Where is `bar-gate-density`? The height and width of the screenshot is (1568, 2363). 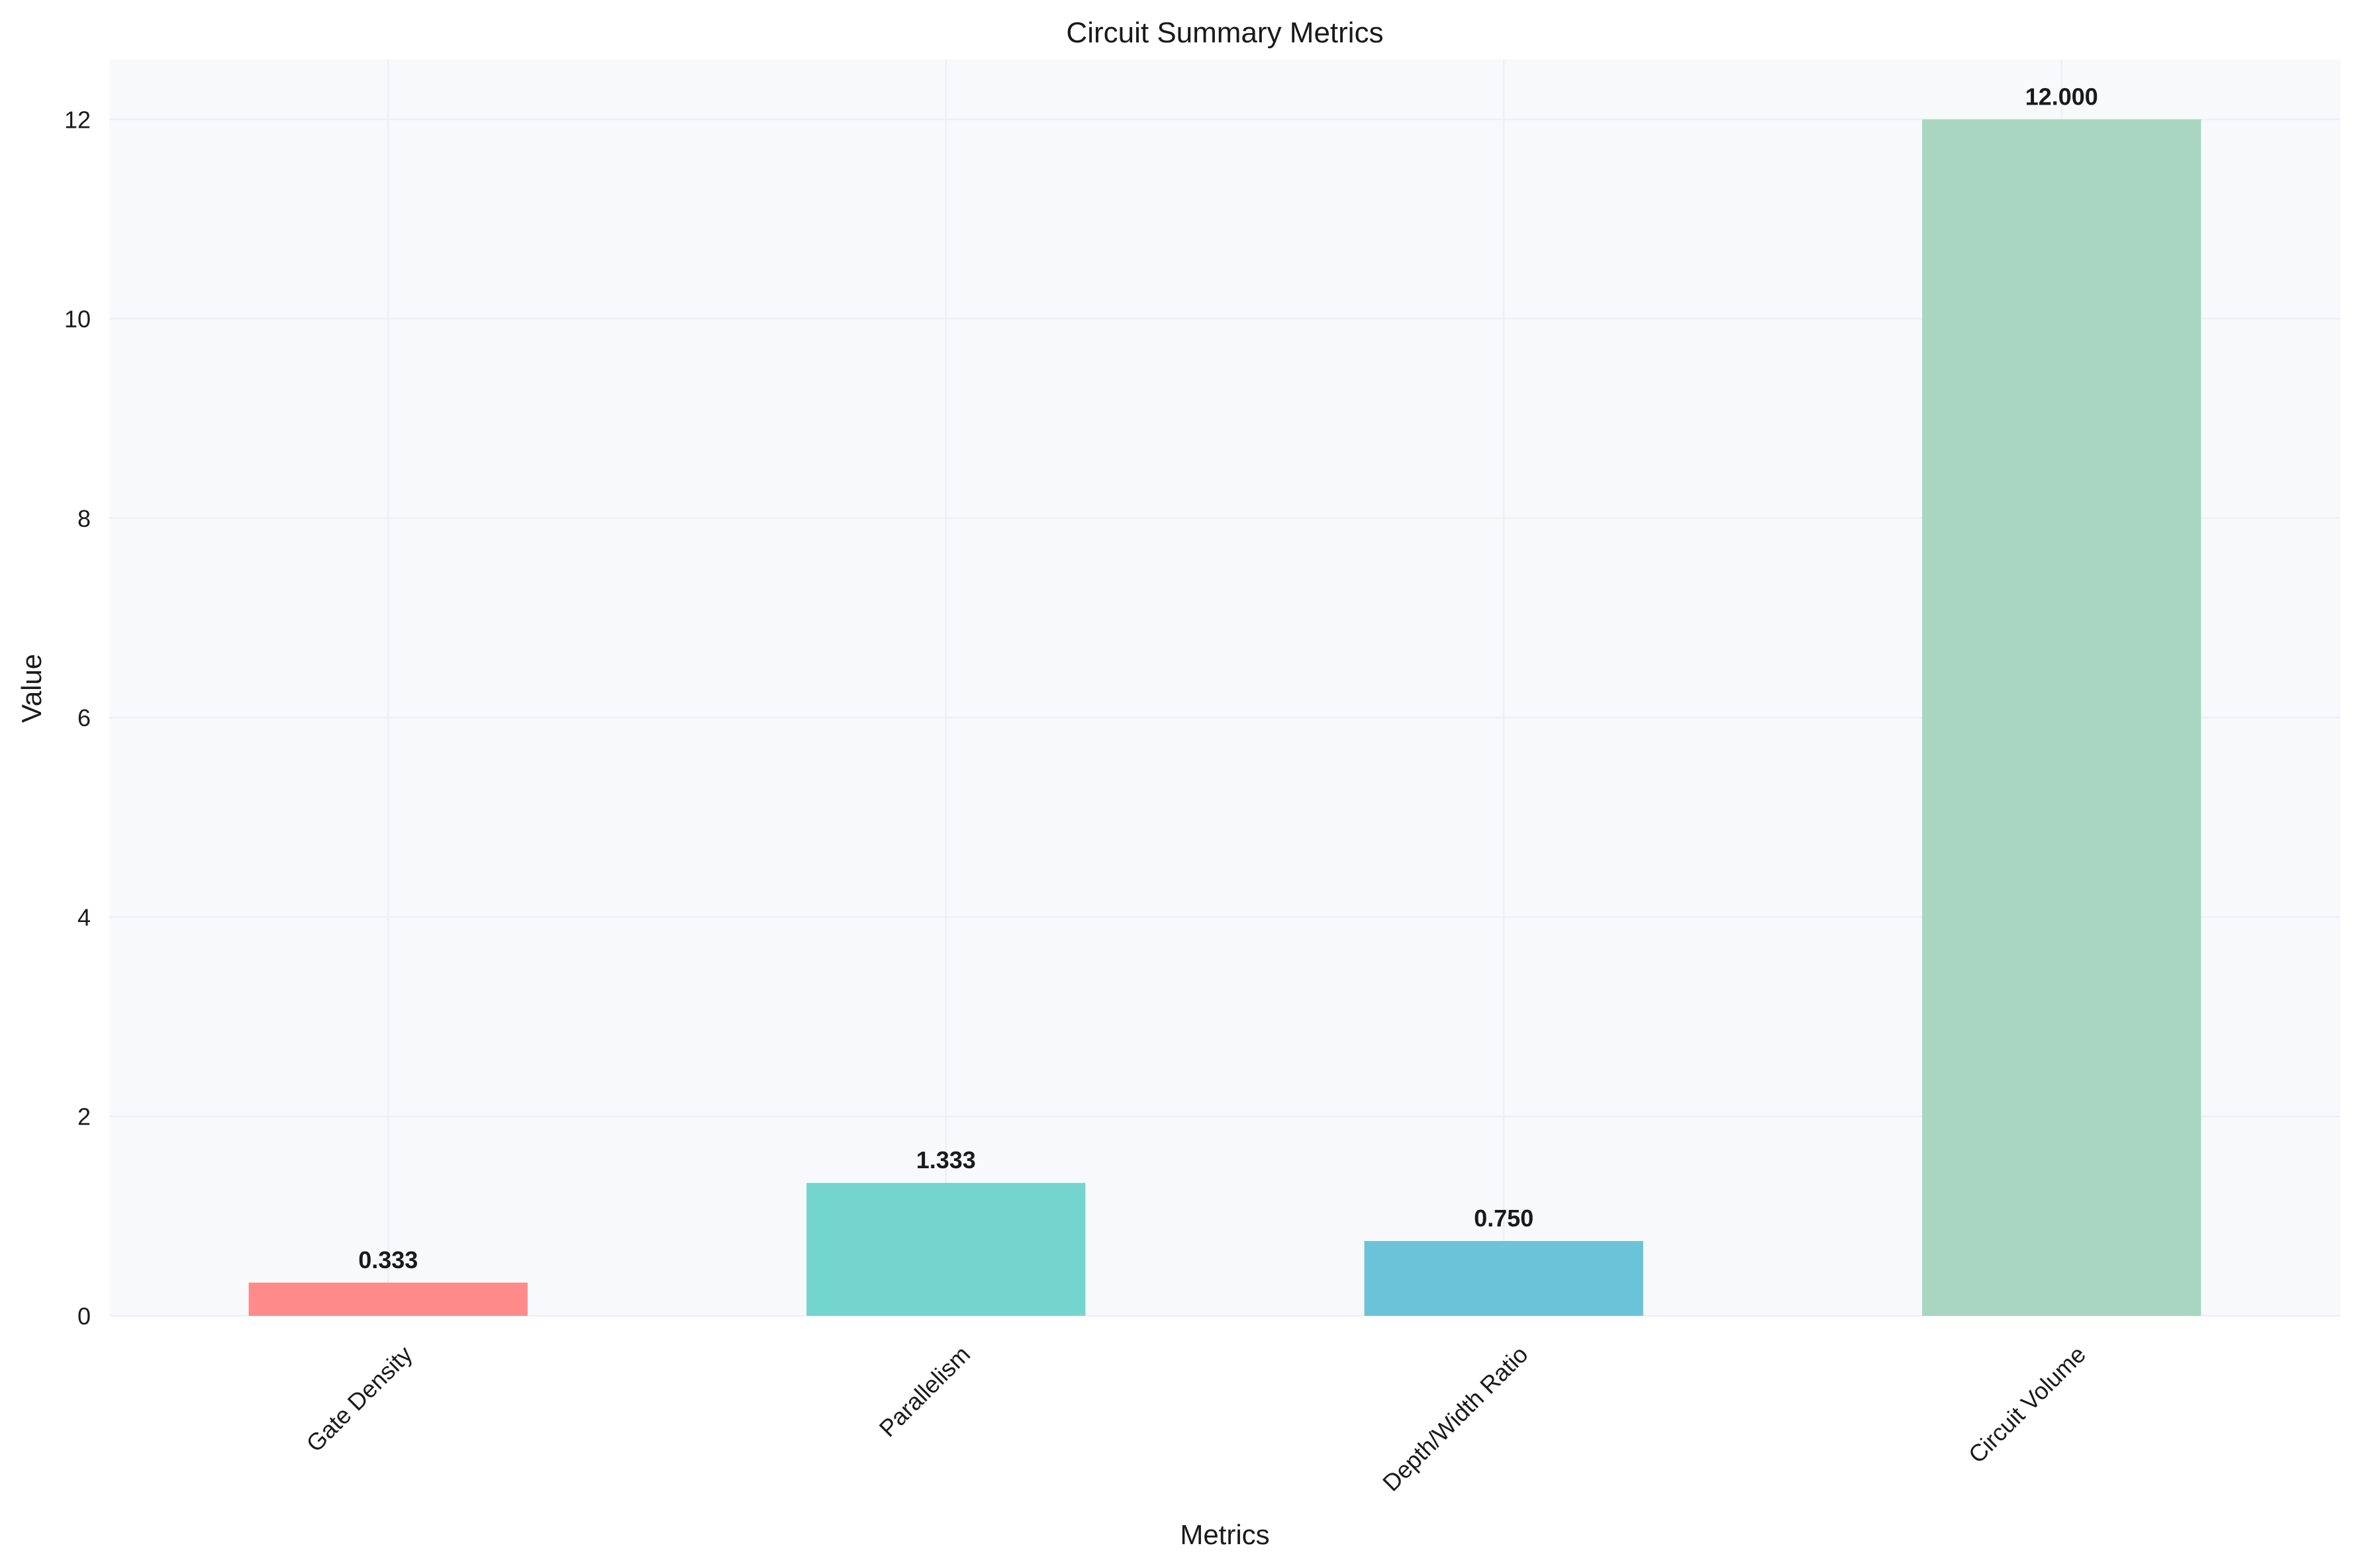
bar-gate-density is located at coordinates (388, 1299).